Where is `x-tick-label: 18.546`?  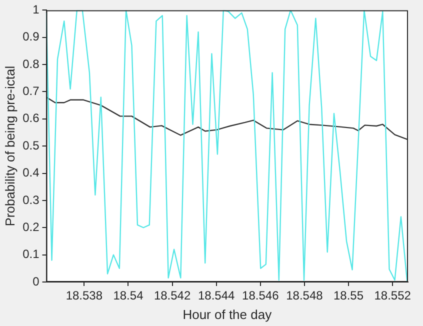 x-tick-label: 18.546 is located at coordinates (261, 295).